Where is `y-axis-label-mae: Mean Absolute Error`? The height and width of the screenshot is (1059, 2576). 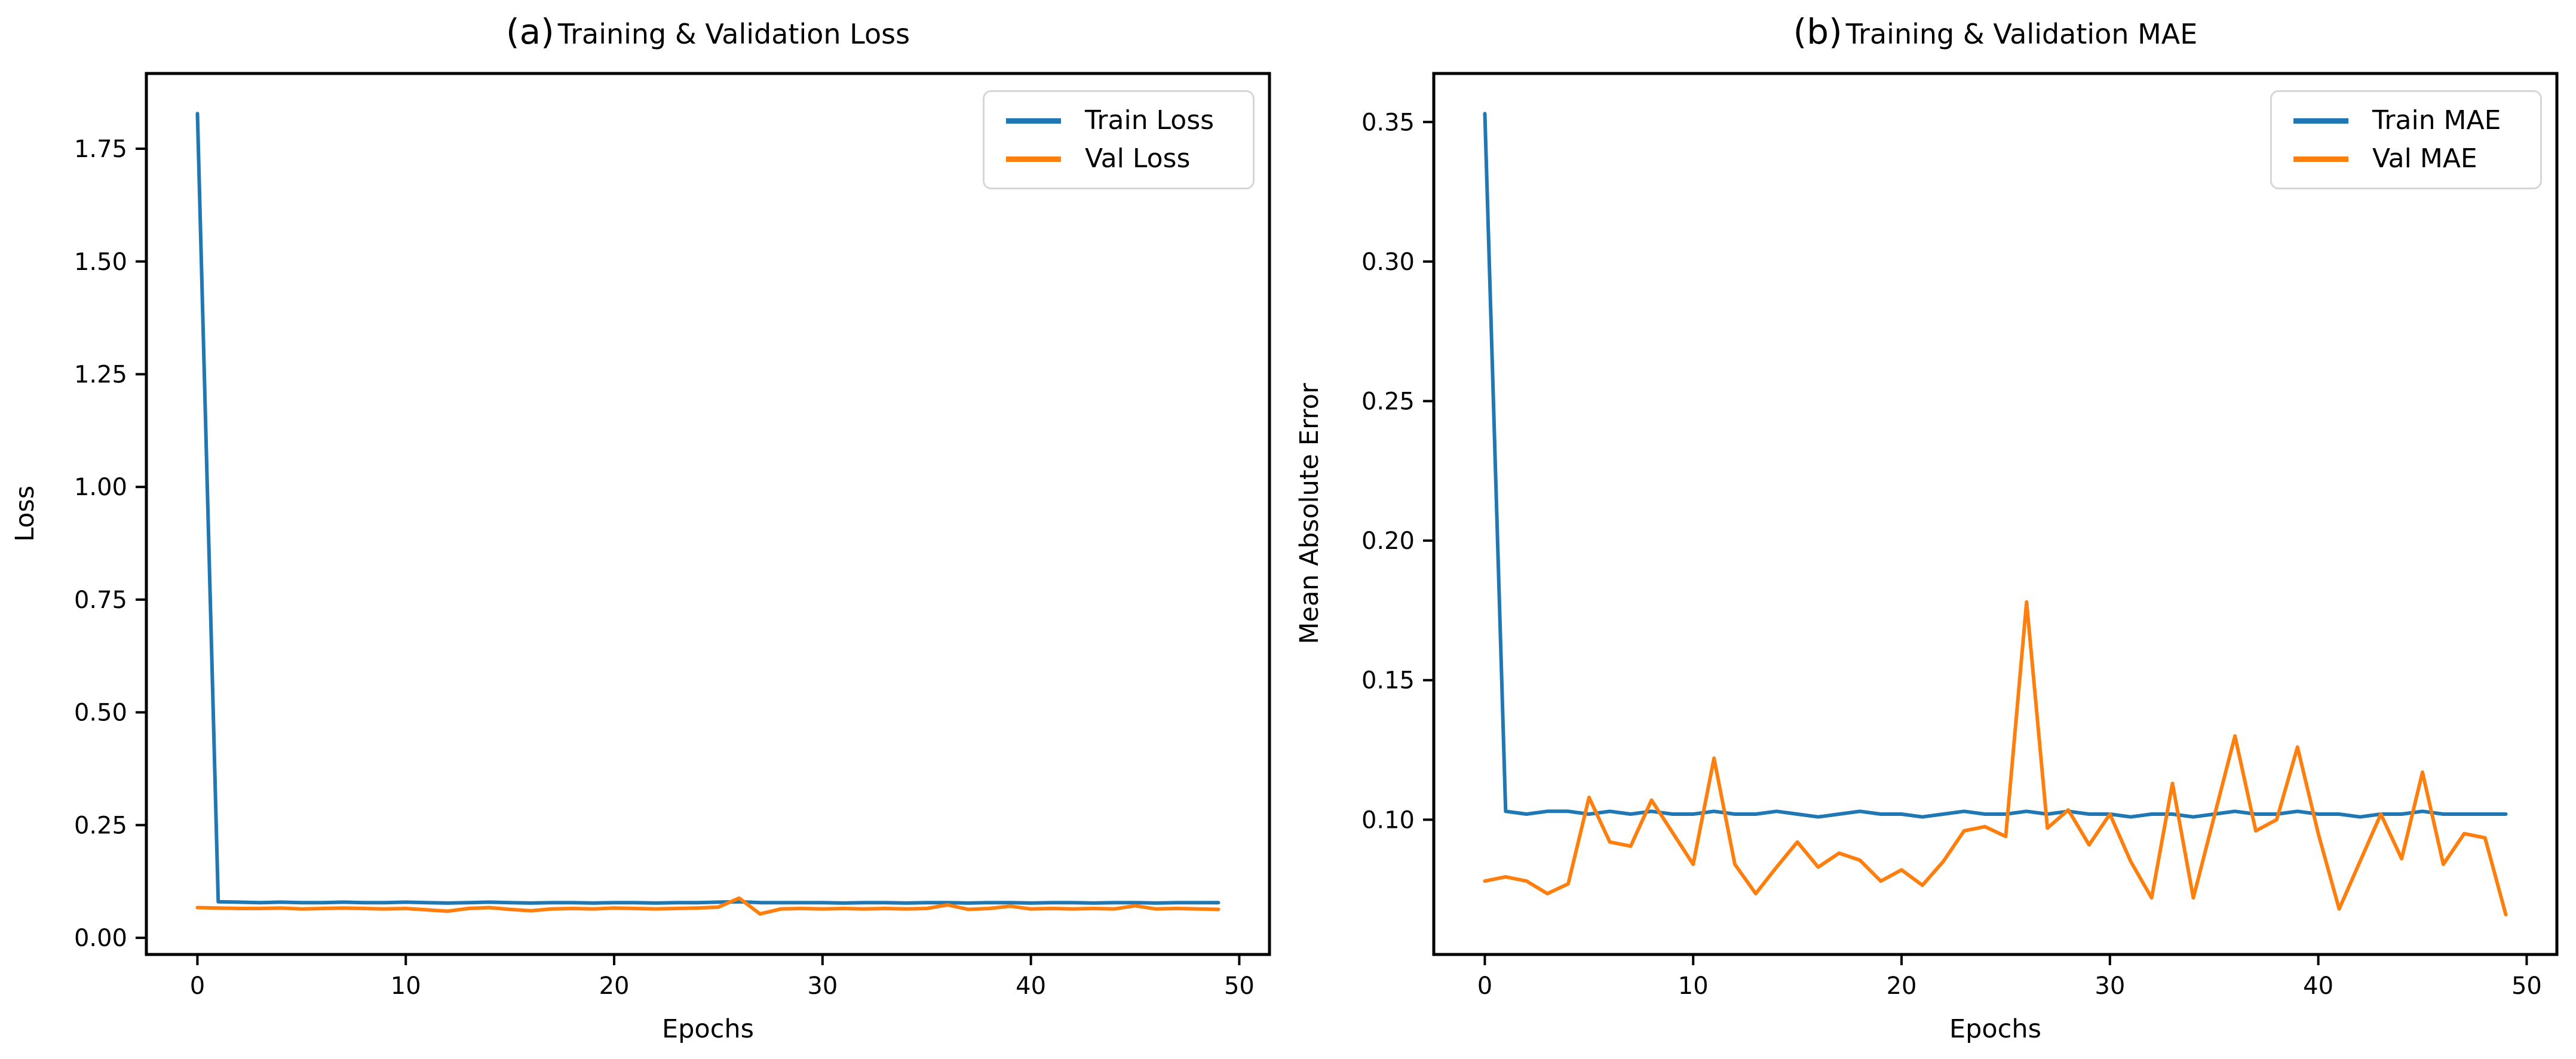
y-axis-label-mae: Mean Absolute Error is located at coordinates (1310, 513).